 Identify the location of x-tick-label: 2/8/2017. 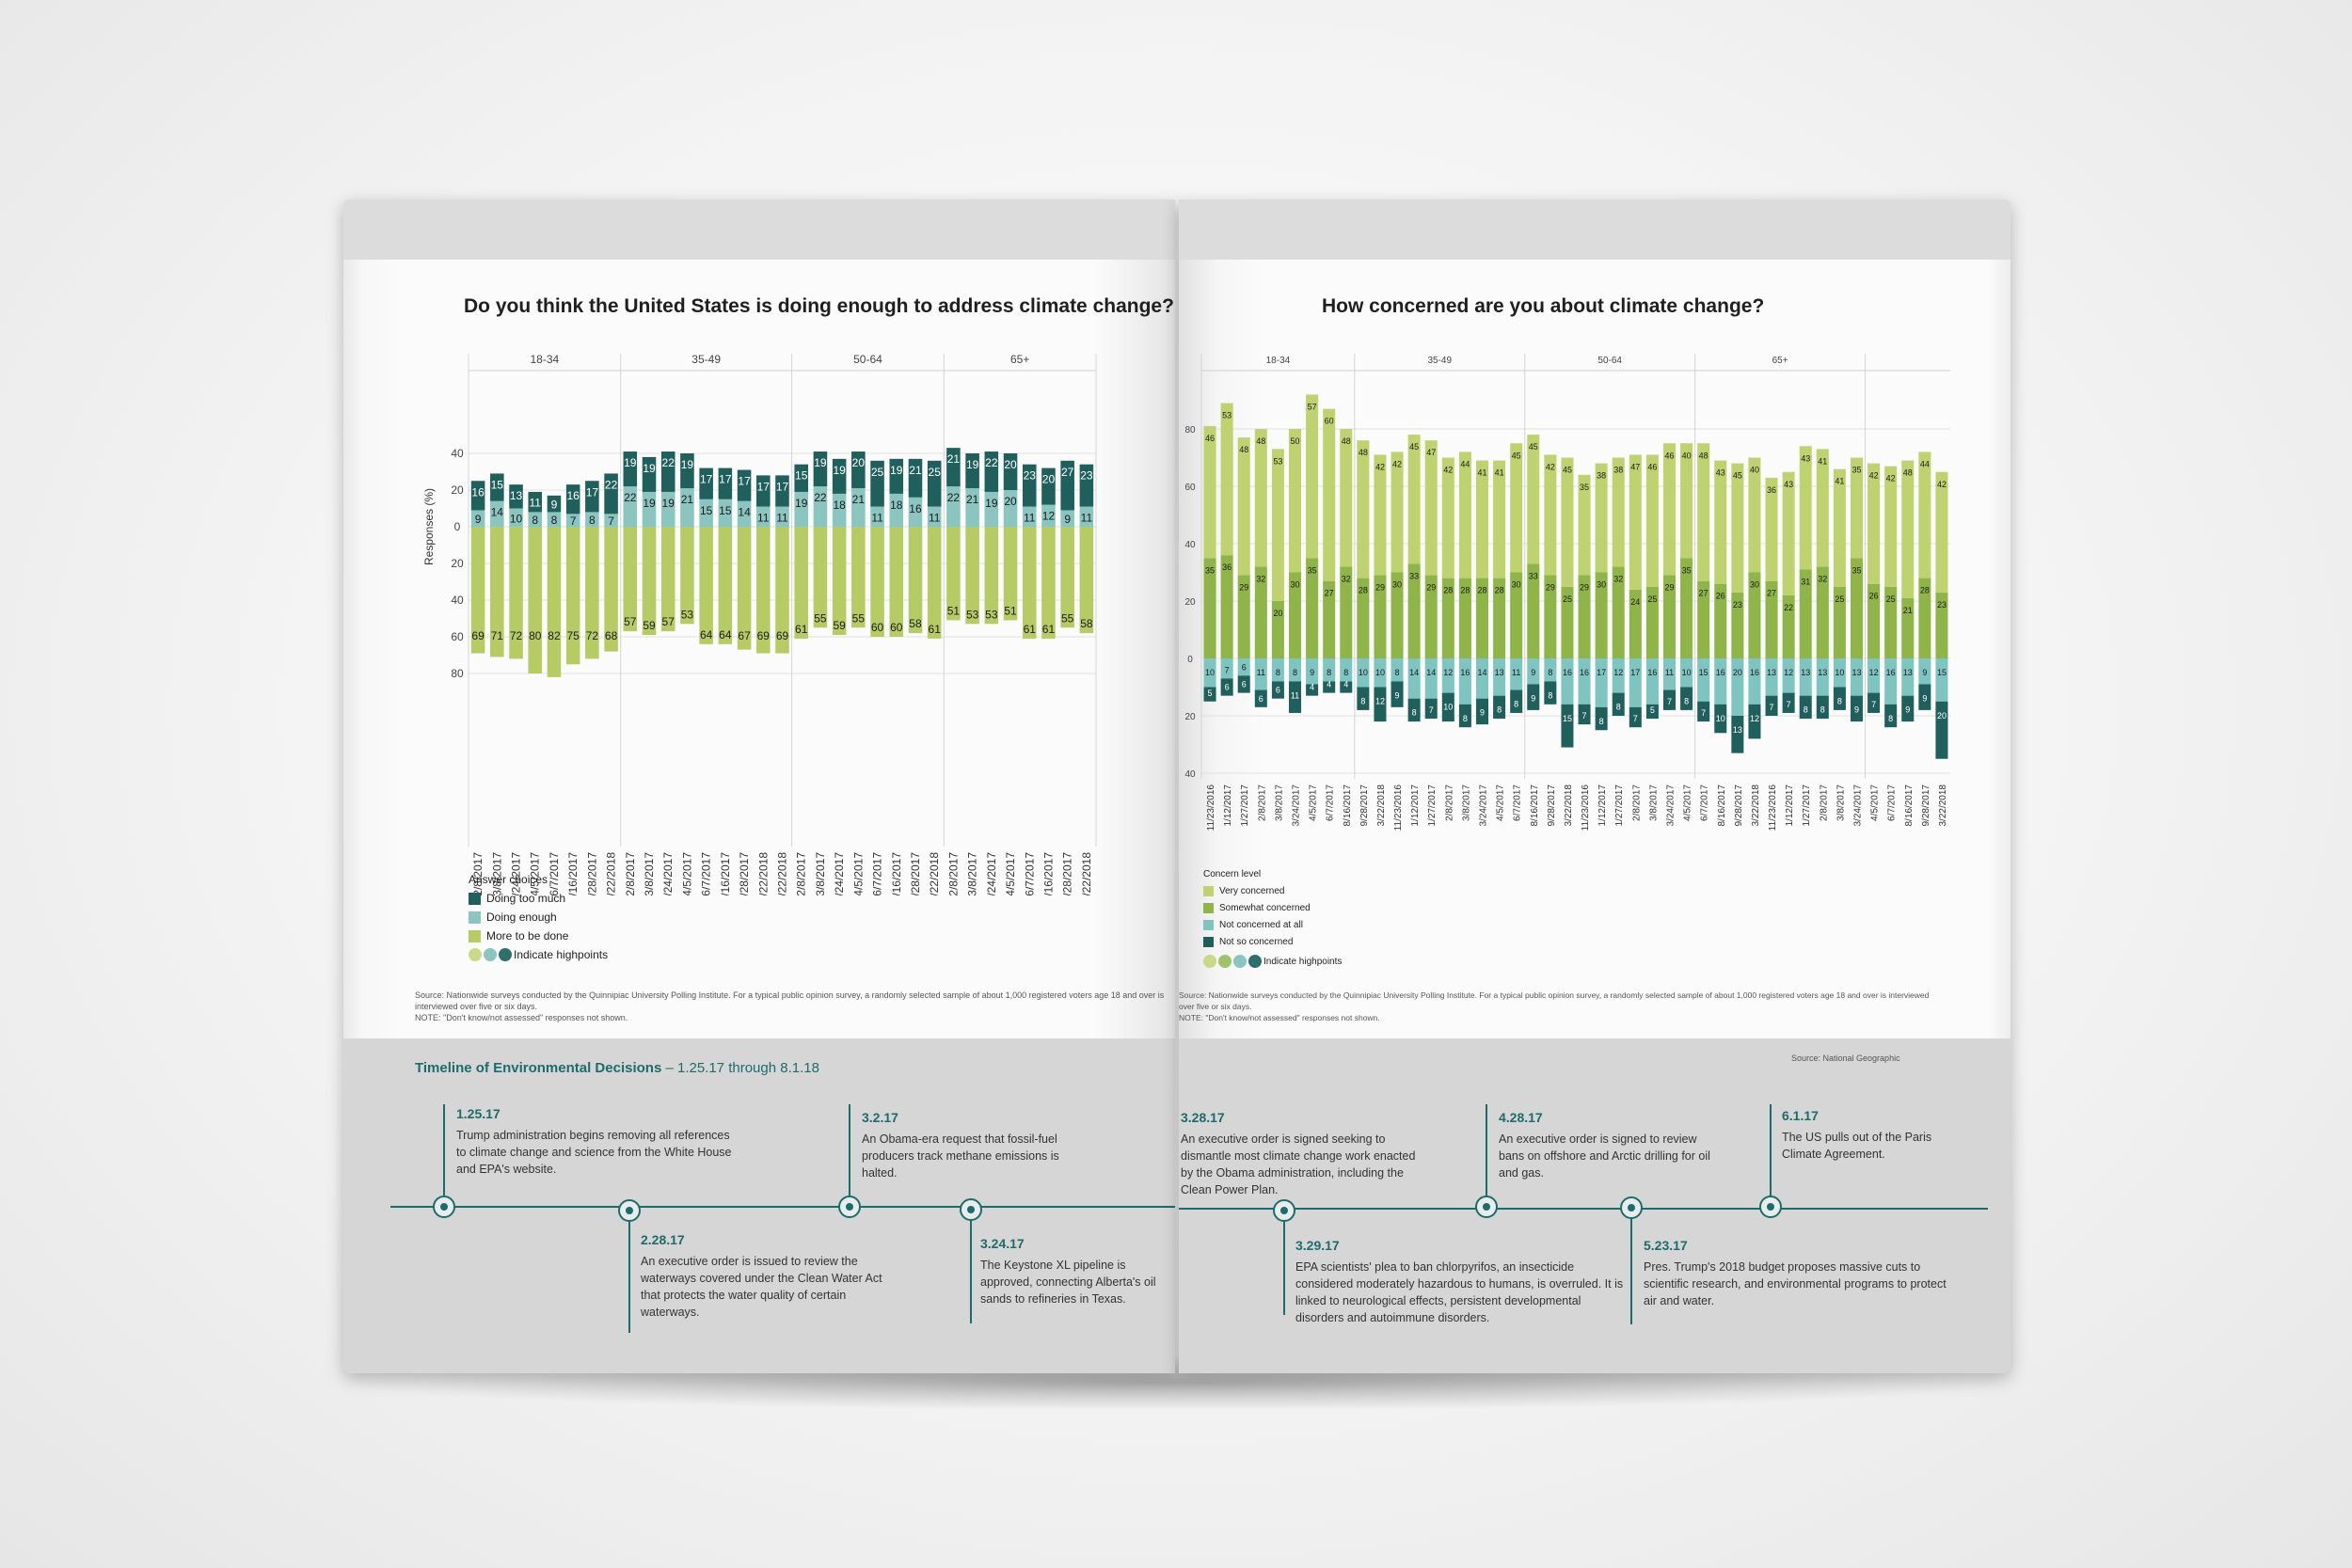
(1262, 802).